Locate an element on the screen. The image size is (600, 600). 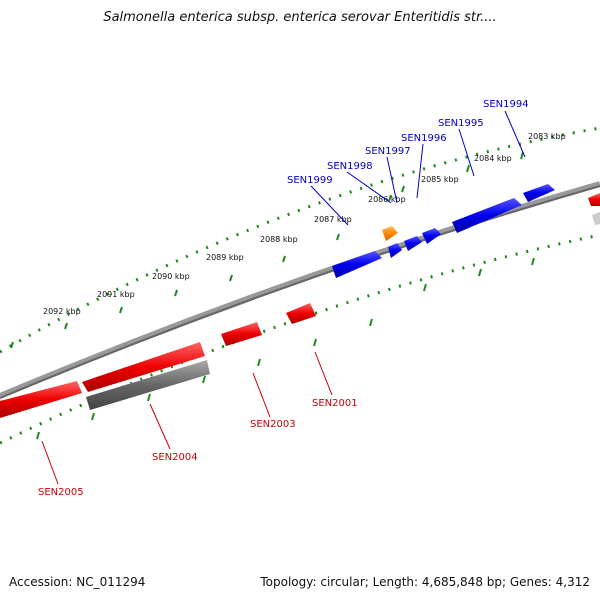
scale-label: 2087 kbp is located at coordinates (333, 219).